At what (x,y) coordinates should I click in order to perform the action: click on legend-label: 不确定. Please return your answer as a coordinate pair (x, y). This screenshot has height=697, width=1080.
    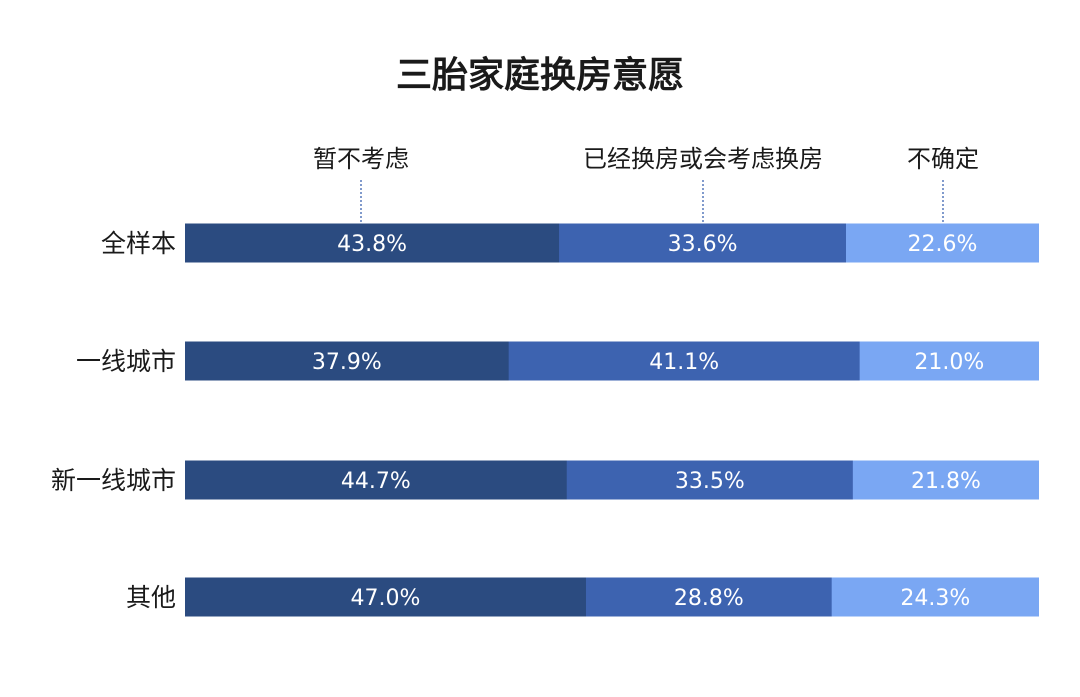
    Looking at the image, I should click on (943, 159).